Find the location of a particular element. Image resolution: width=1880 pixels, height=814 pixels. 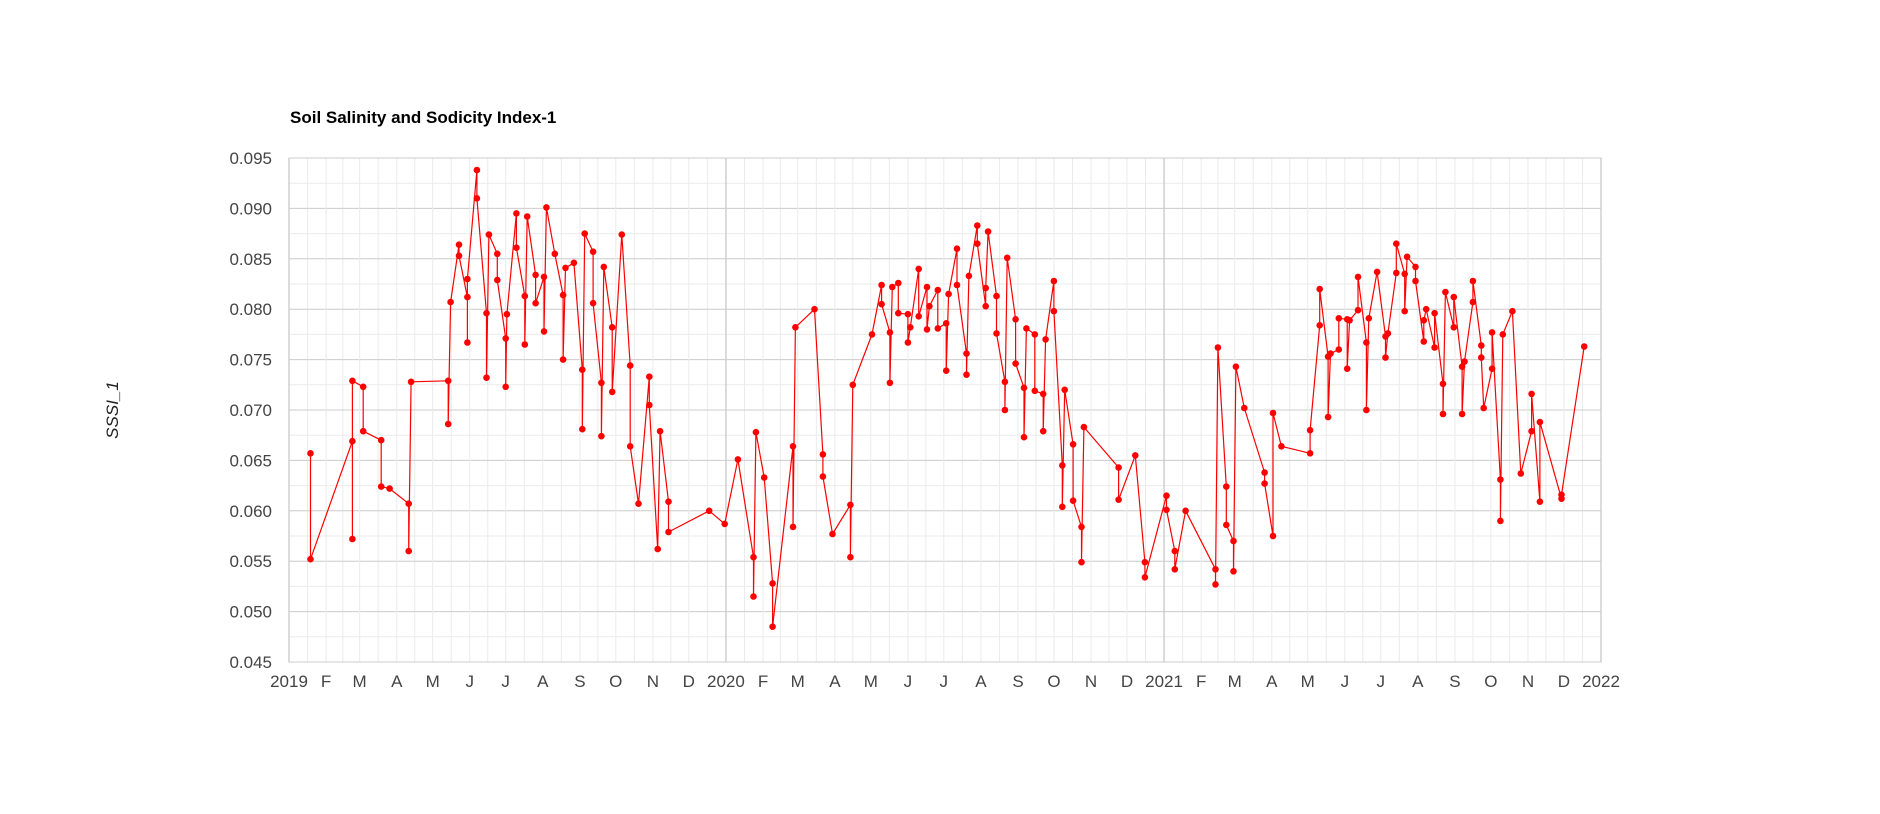

y-tick-label: 0.070 is located at coordinates (250, 410).